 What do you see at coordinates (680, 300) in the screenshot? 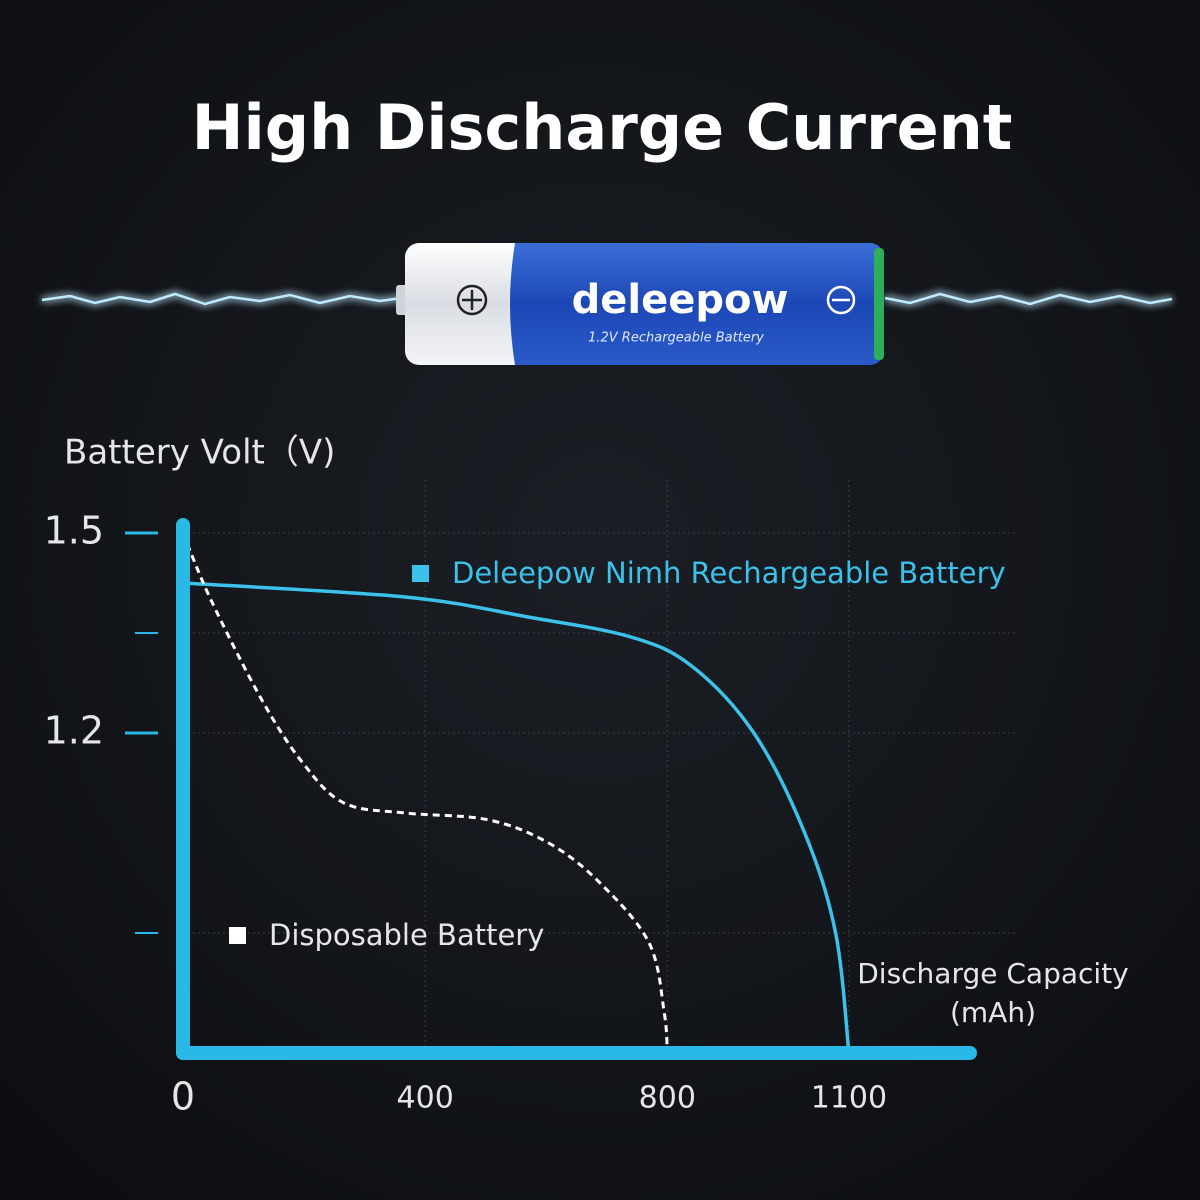
I see `battery-brand: deleepow` at bounding box center [680, 300].